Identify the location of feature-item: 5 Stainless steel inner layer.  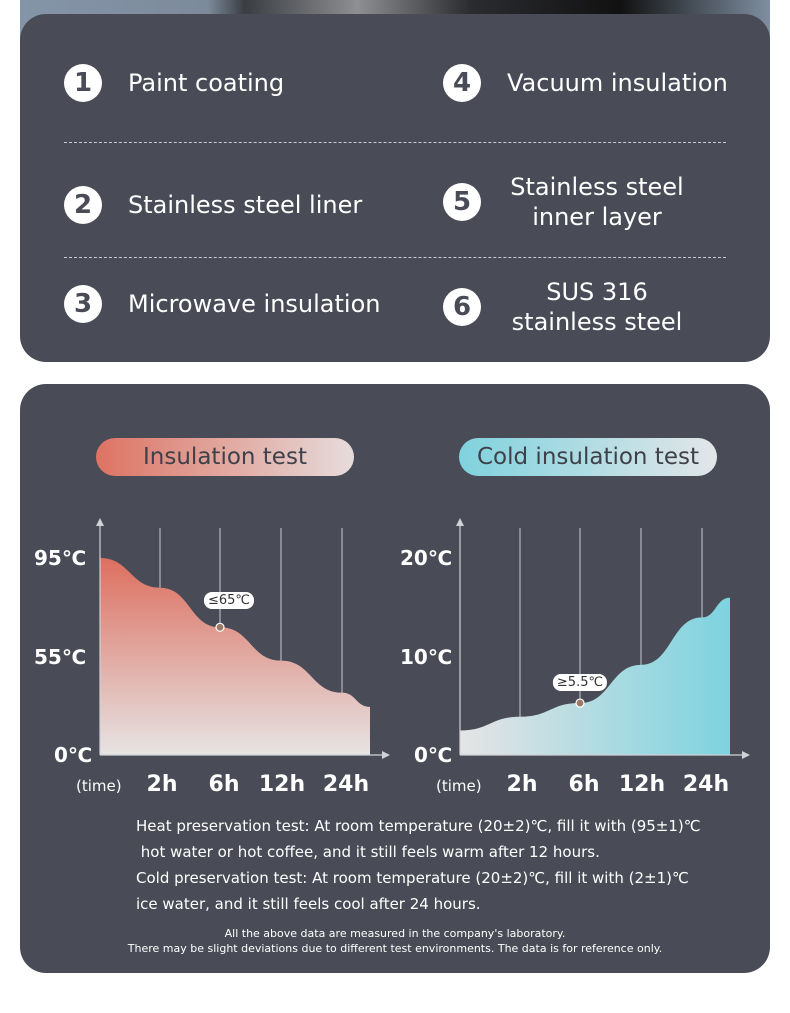
(565, 202).